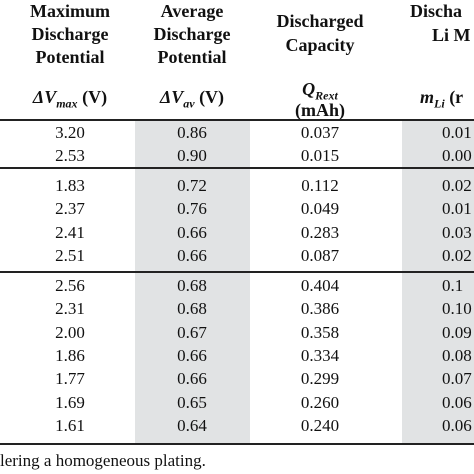  What do you see at coordinates (70, 255) in the screenshot?
I see `cell: 2.51` at bounding box center [70, 255].